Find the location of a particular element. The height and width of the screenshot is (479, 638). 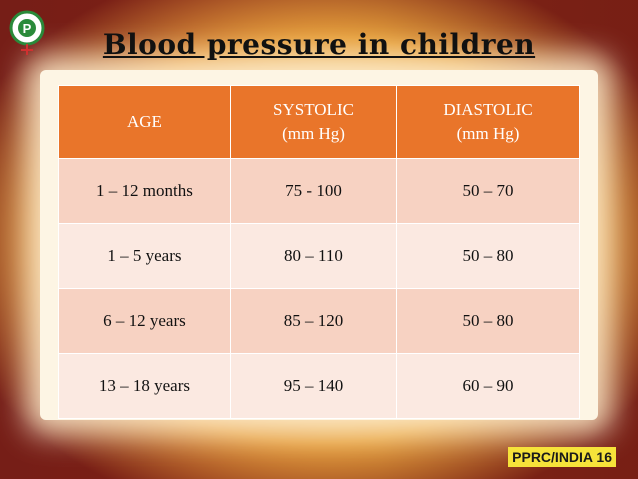

footer-text: PPRC/INDIA is located at coordinates (552, 457).